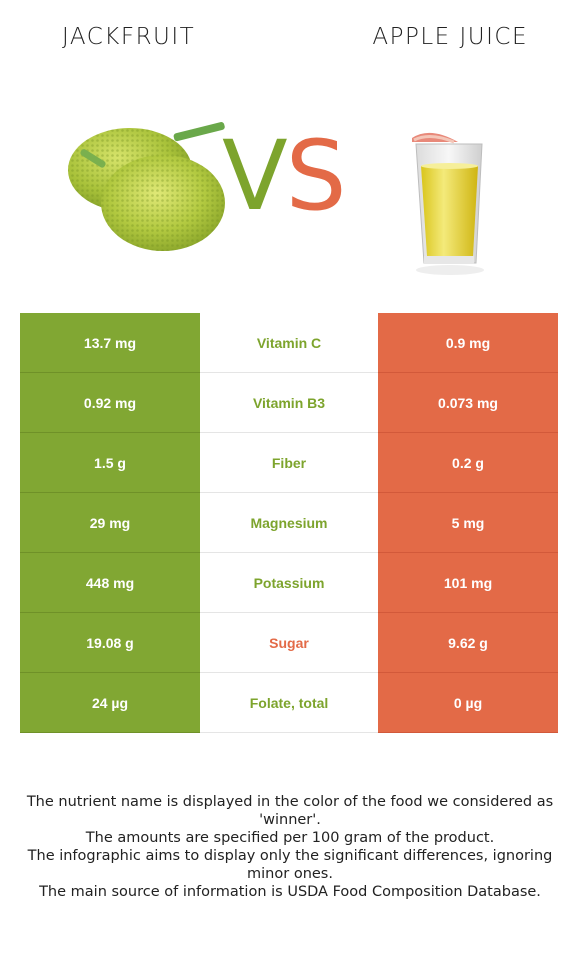 The height and width of the screenshot is (964, 580). What do you see at coordinates (110, 583) in the screenshot?
I see `left-value: 448 mg` at bounding box center [110, 583].